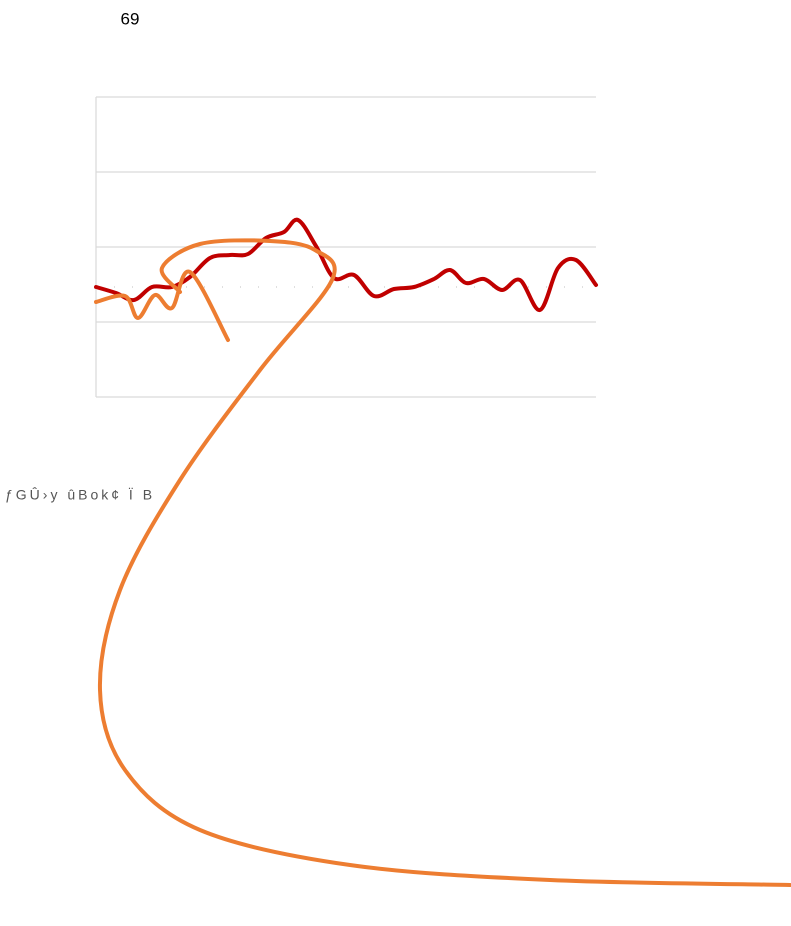  Describe the element at coordinates (130, 18) in the screenshot. I see `page-number: 69` at that location.